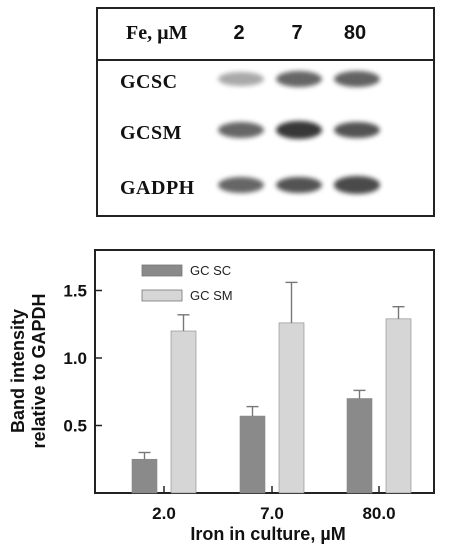 The width and height of the screenshot is (474, 548). What do you see at coordinates (151, 133) in the screenshot?
I see `row-label-gcsm: GCSM` at bounding box center [151, 133].